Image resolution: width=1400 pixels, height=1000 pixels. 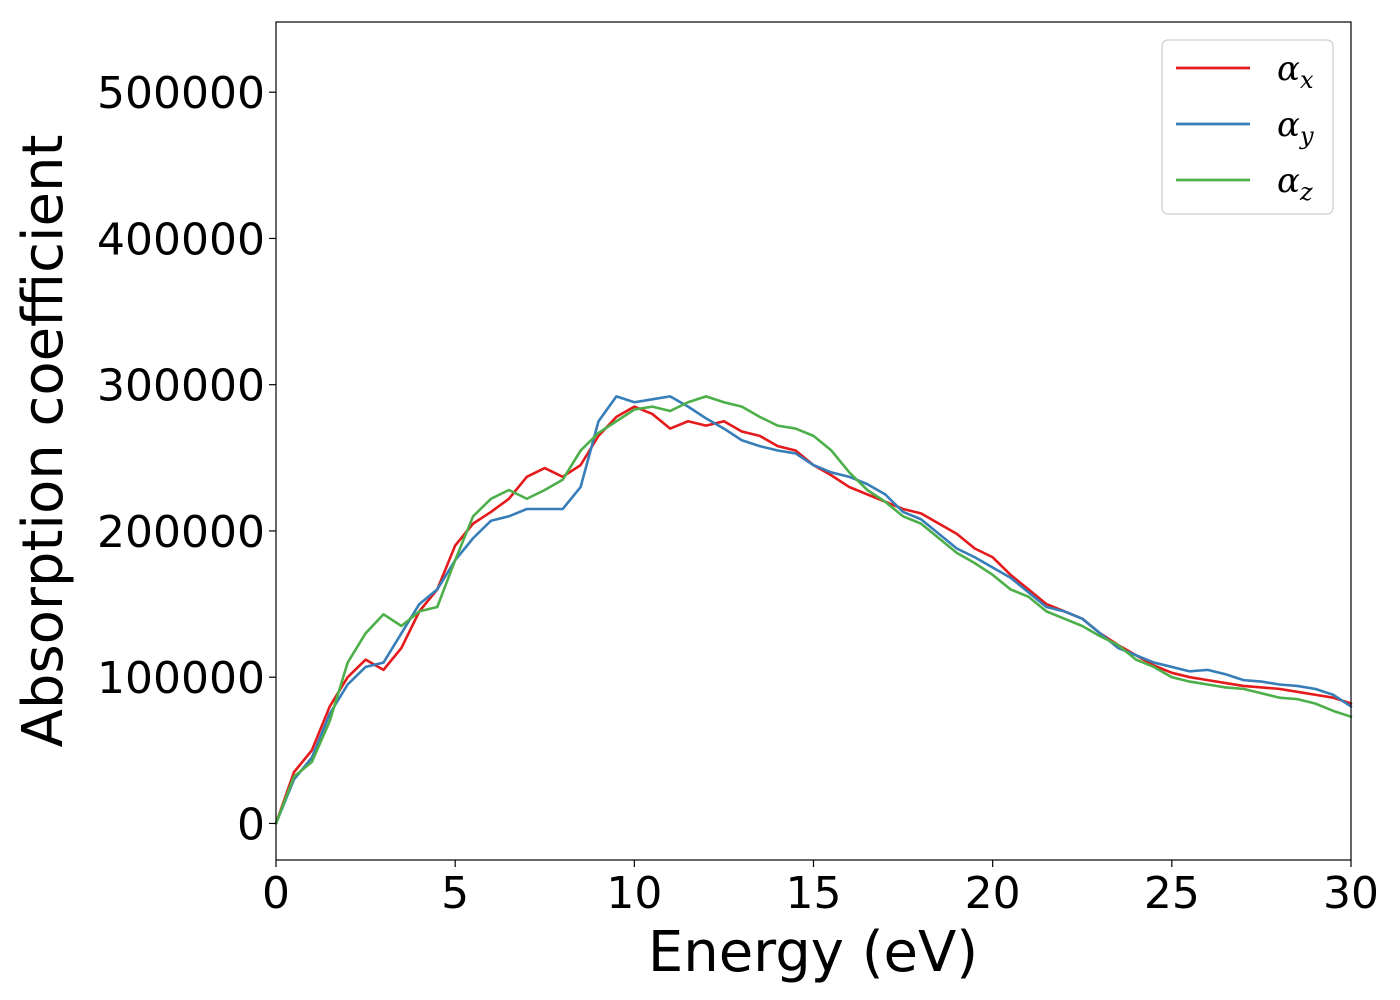 I want to click on x-axis-ticks: 0 5 10 15 20 25 30, so click(x=820, y=889).